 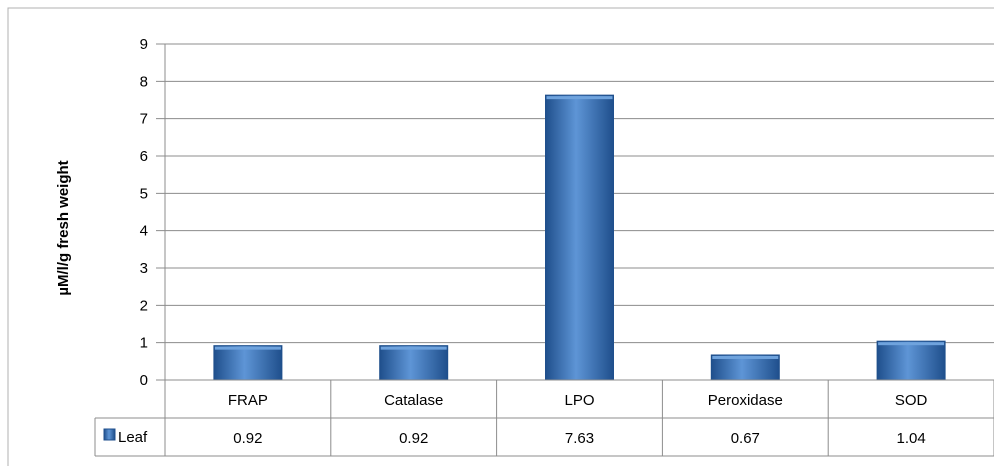 What do you see at coordinates (144, 44) in the screenshot?
I see `y-tick-label: 9` at bounding box center [144, 44].